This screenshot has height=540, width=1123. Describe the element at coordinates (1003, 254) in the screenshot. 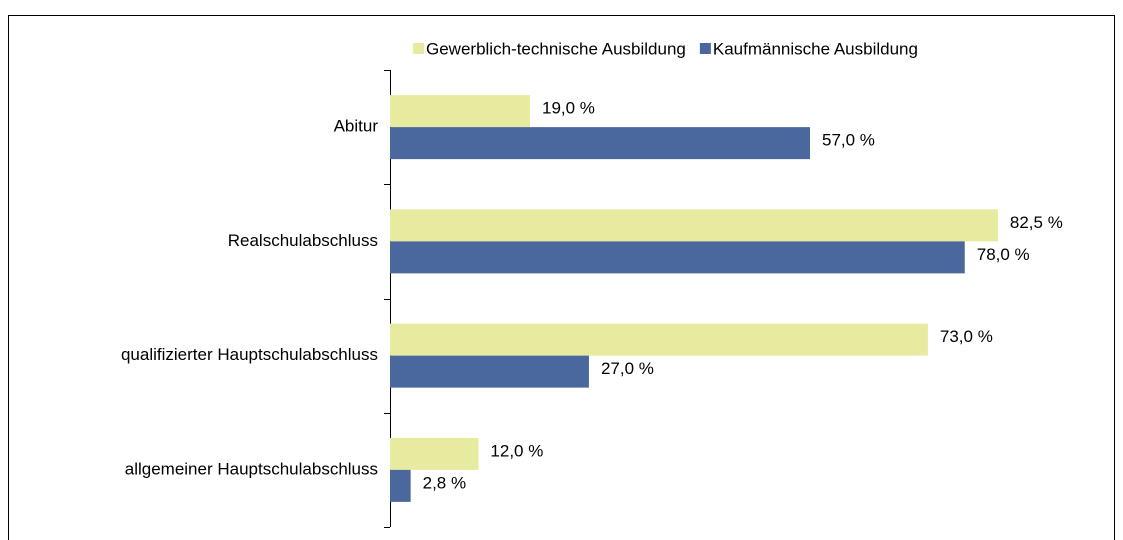

I see `data-label: 78,0 %` at that location.